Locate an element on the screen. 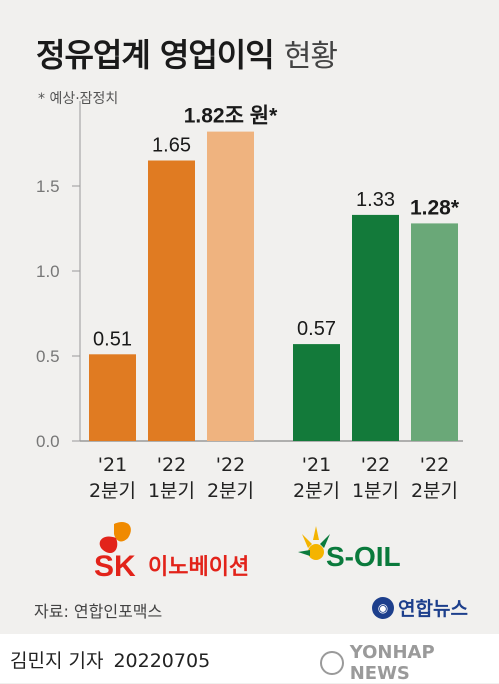  soil-logo: S-OIL is located at coordinates (349, 549).